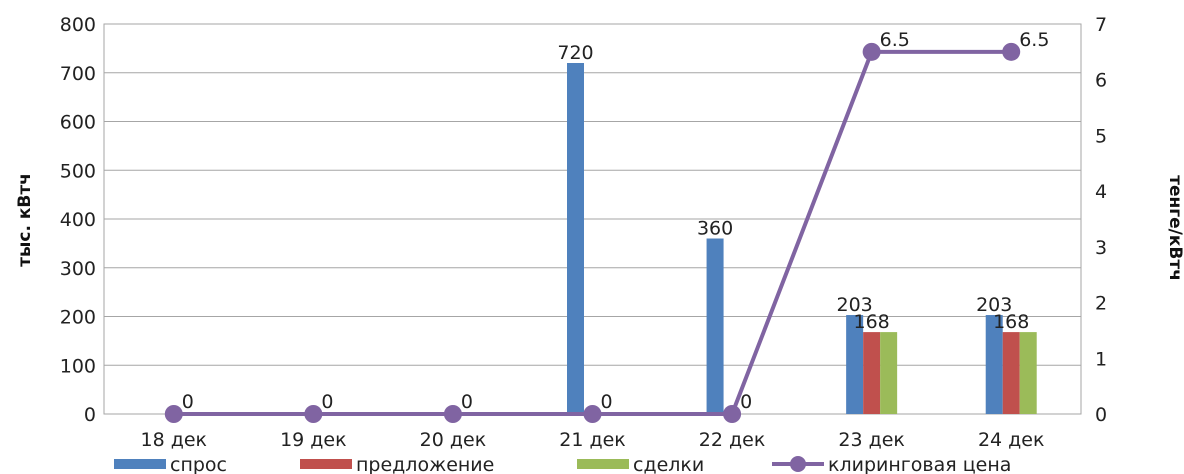  I want to click on legend-label: клиринговая цена, so click(919, 464).